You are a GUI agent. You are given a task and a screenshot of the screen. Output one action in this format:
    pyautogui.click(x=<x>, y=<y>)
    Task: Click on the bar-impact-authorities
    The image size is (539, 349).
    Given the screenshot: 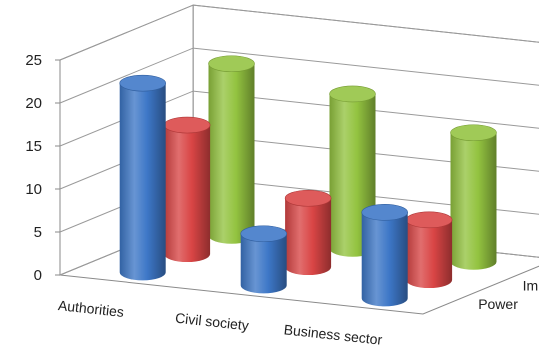 What is the action you would take?
    pyautogui.click(x=187, y=189)
    